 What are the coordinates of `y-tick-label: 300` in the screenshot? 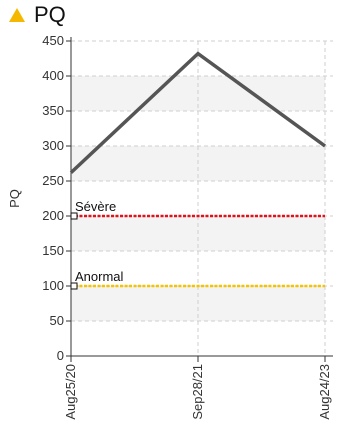 It's located at (53, 145).